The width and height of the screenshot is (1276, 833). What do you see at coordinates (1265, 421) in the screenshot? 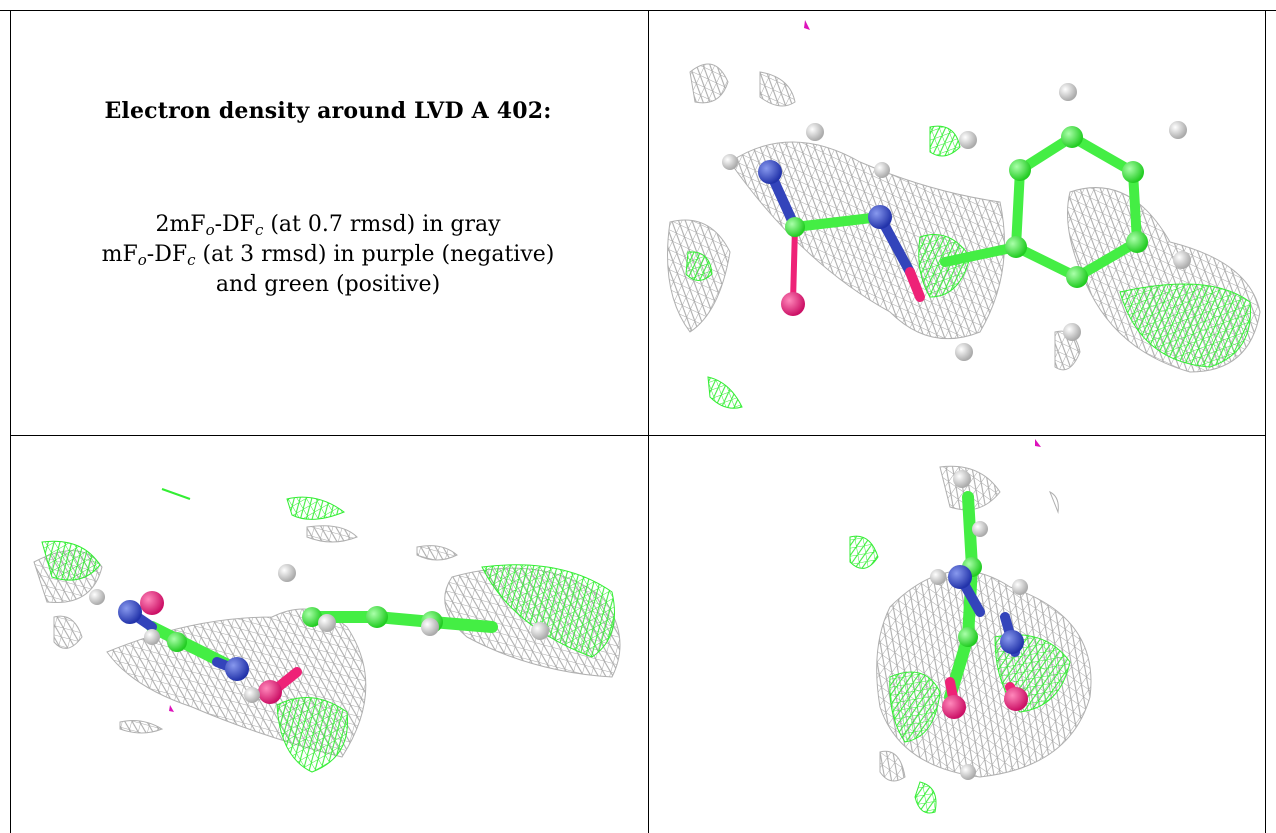
I see `border-right` at bounding box center [1265, 421].